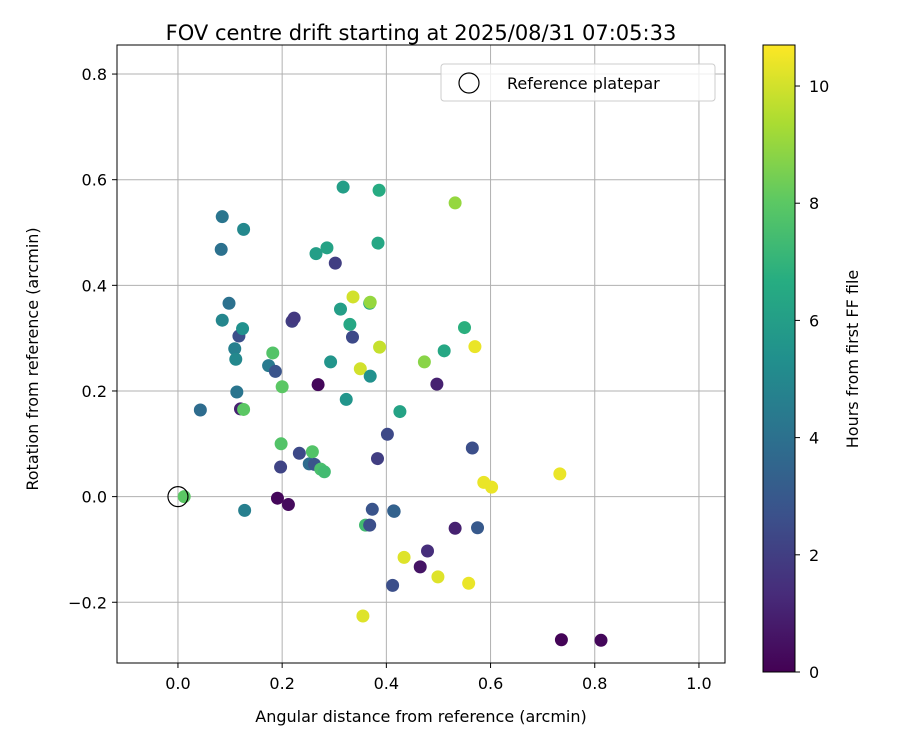 This screenshot has width=900, height=750. Describe the element at coordinates (814, 203) in the screenshot. I see `colorbar-tick-label: 8` at that location.